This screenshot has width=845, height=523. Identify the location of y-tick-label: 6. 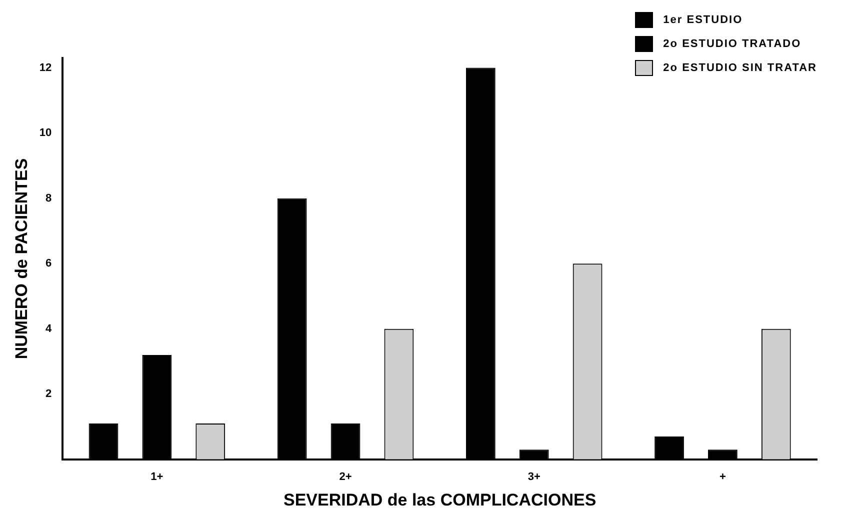
(49, 264).